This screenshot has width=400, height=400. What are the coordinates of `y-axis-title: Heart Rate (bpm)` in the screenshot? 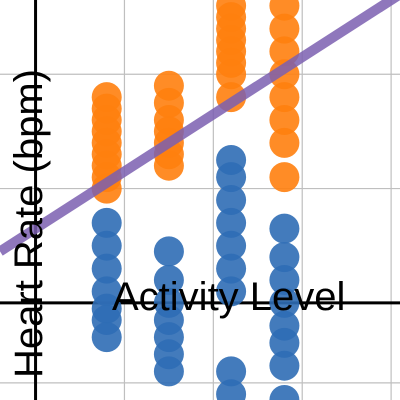 It's located at (29, 223).